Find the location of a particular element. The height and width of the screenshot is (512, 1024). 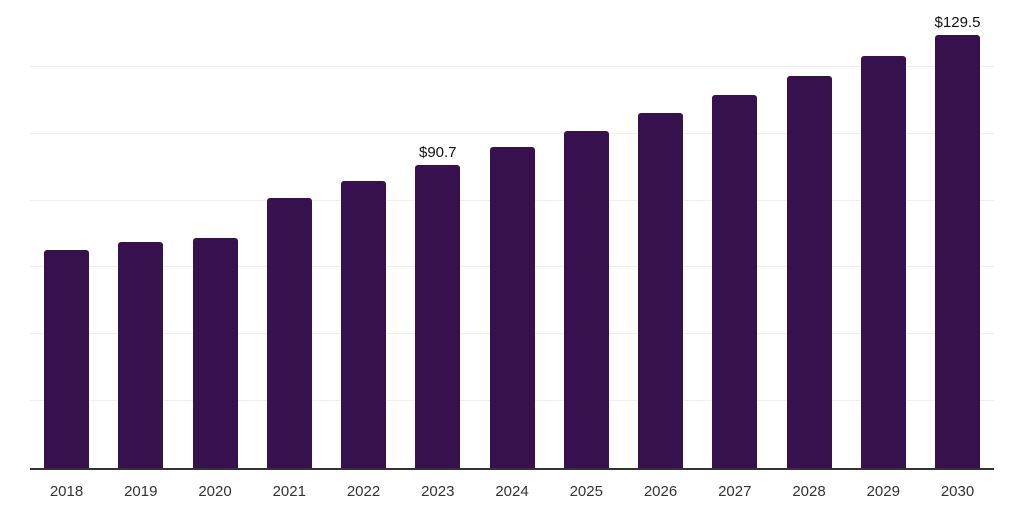

bar-2020 is located at coordinates (215, 353).